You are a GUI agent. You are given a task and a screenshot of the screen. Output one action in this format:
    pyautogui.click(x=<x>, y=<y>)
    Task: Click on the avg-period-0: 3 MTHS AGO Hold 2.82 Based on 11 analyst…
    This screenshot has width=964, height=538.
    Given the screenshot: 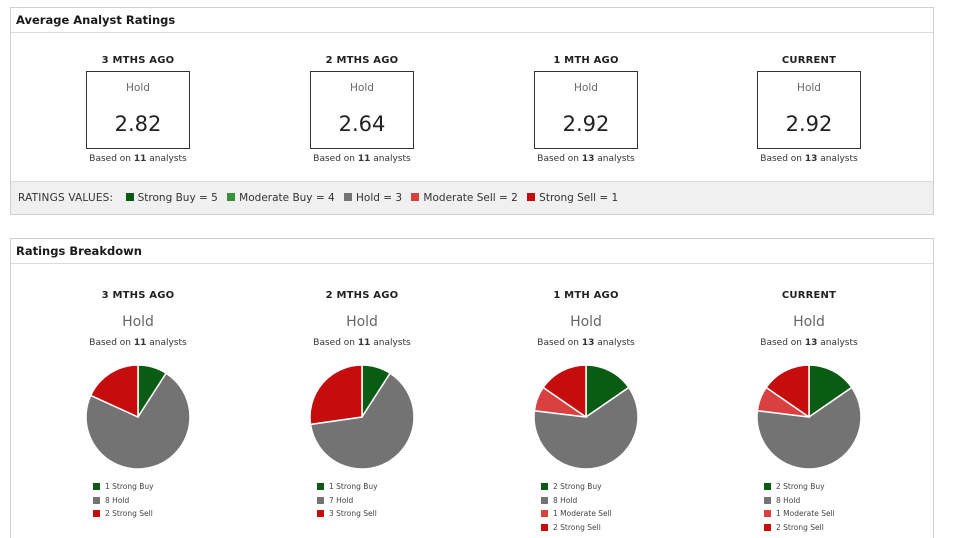 What is the action you would take?
    pyautogui.click(x=138, y=109)
    